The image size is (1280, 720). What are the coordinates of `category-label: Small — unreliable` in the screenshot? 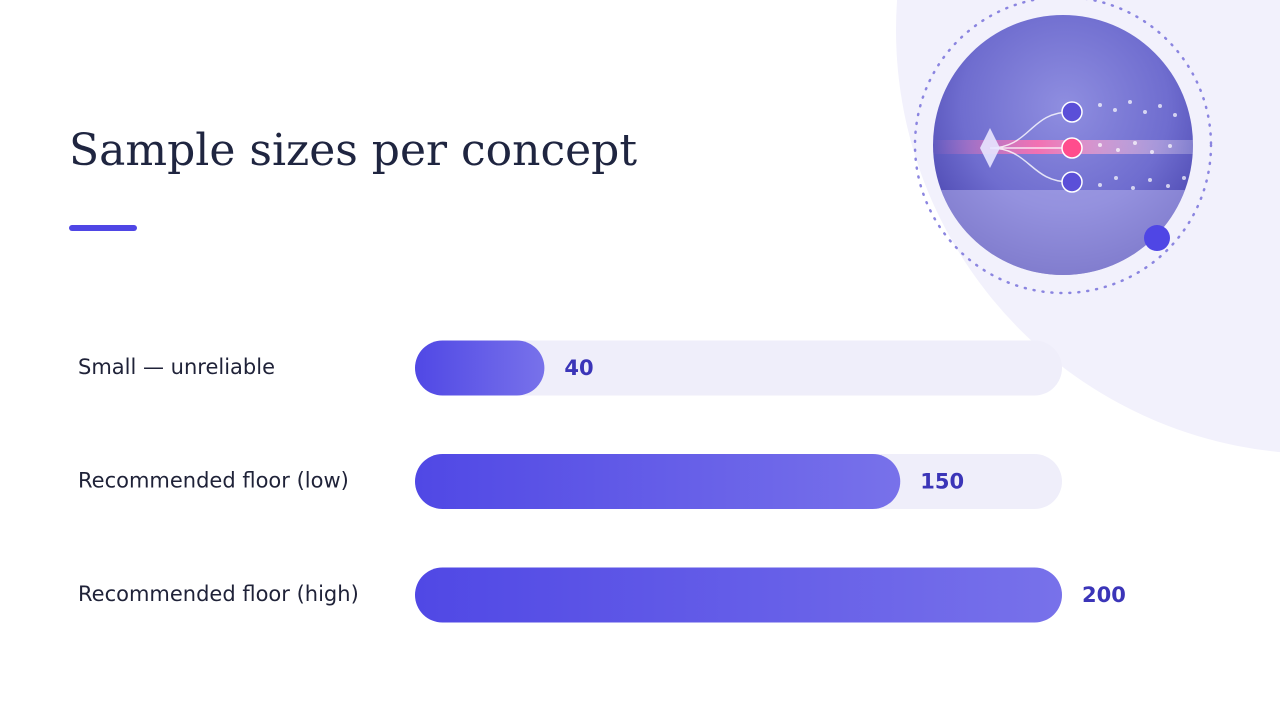 It's located at (176, 367).